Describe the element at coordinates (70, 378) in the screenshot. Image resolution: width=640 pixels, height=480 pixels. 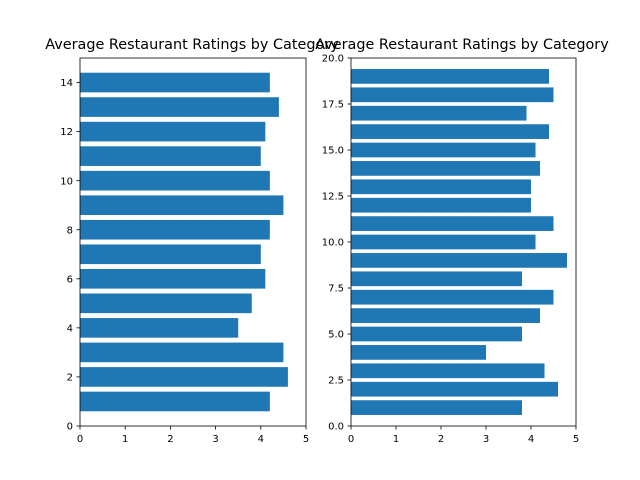
I see `chart-left-y-tick-label: 2` at that location.